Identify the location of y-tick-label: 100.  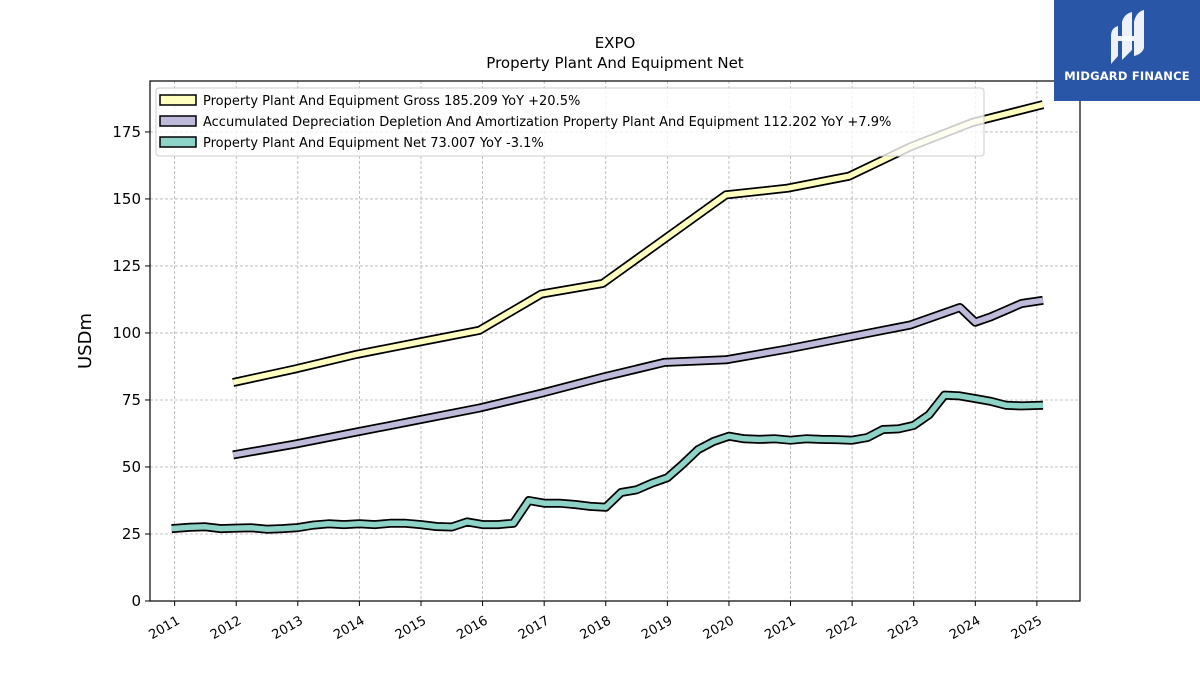
(126, 333).